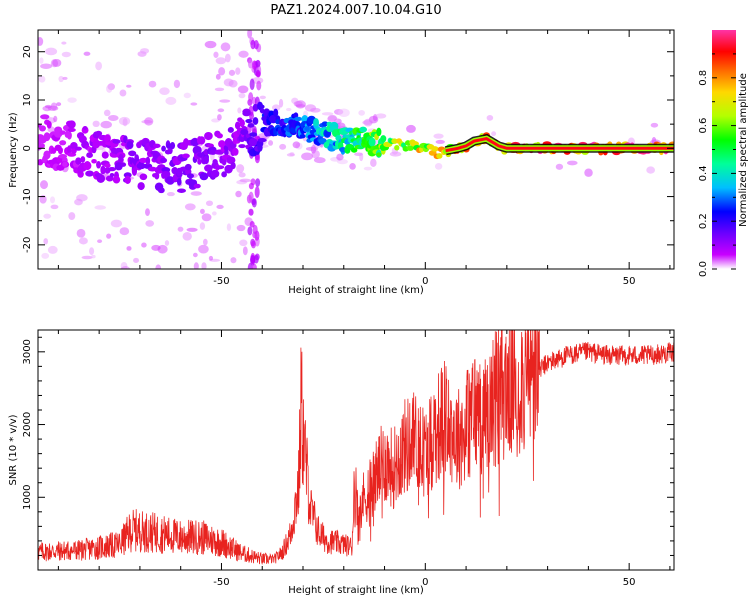 The height and width of the screenshot is (600, 750). Describe the element at coordinates (559, 145) in the screenshot. I see `spectrogram-ridge-core-inner` at that location.